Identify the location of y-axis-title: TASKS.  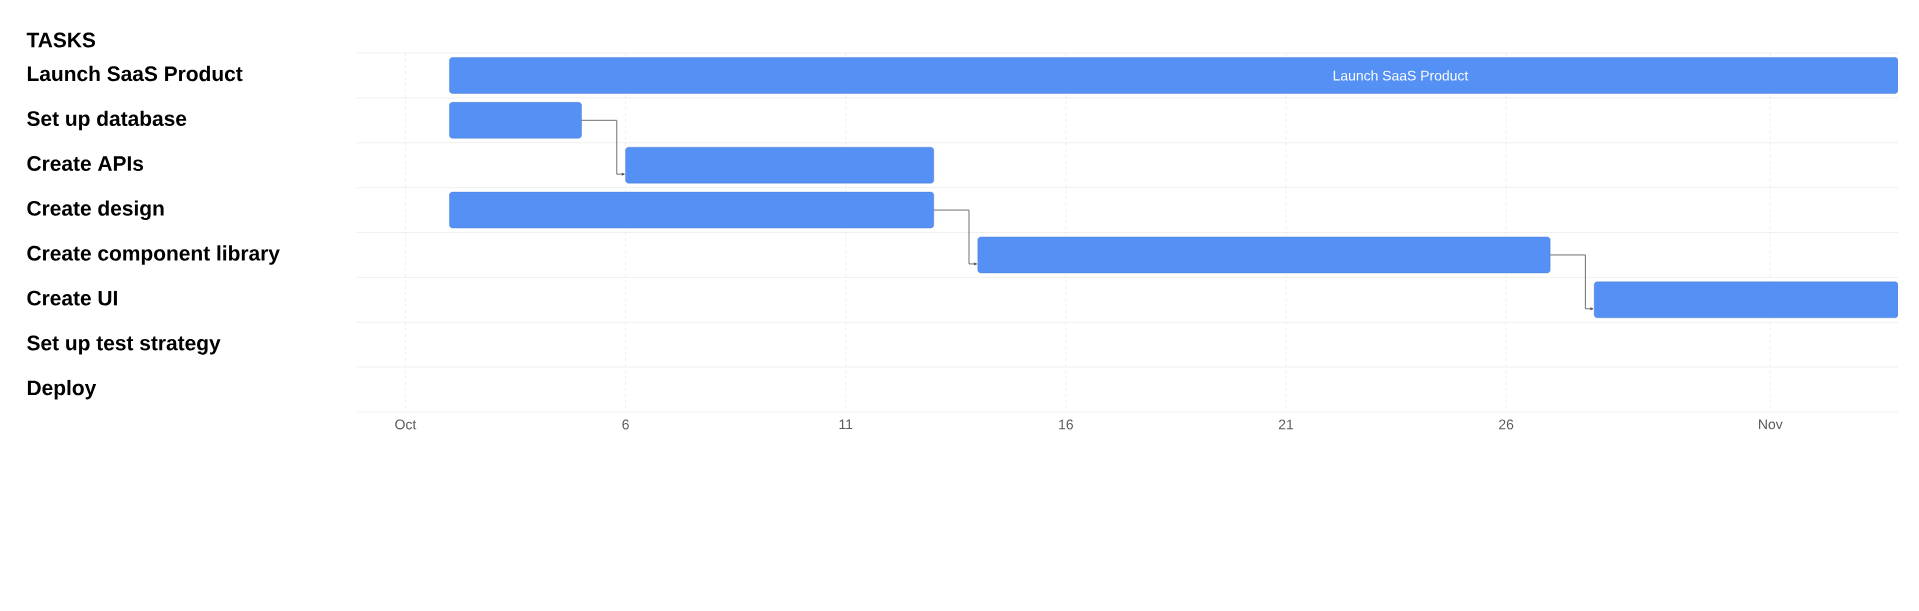
(61, 40).